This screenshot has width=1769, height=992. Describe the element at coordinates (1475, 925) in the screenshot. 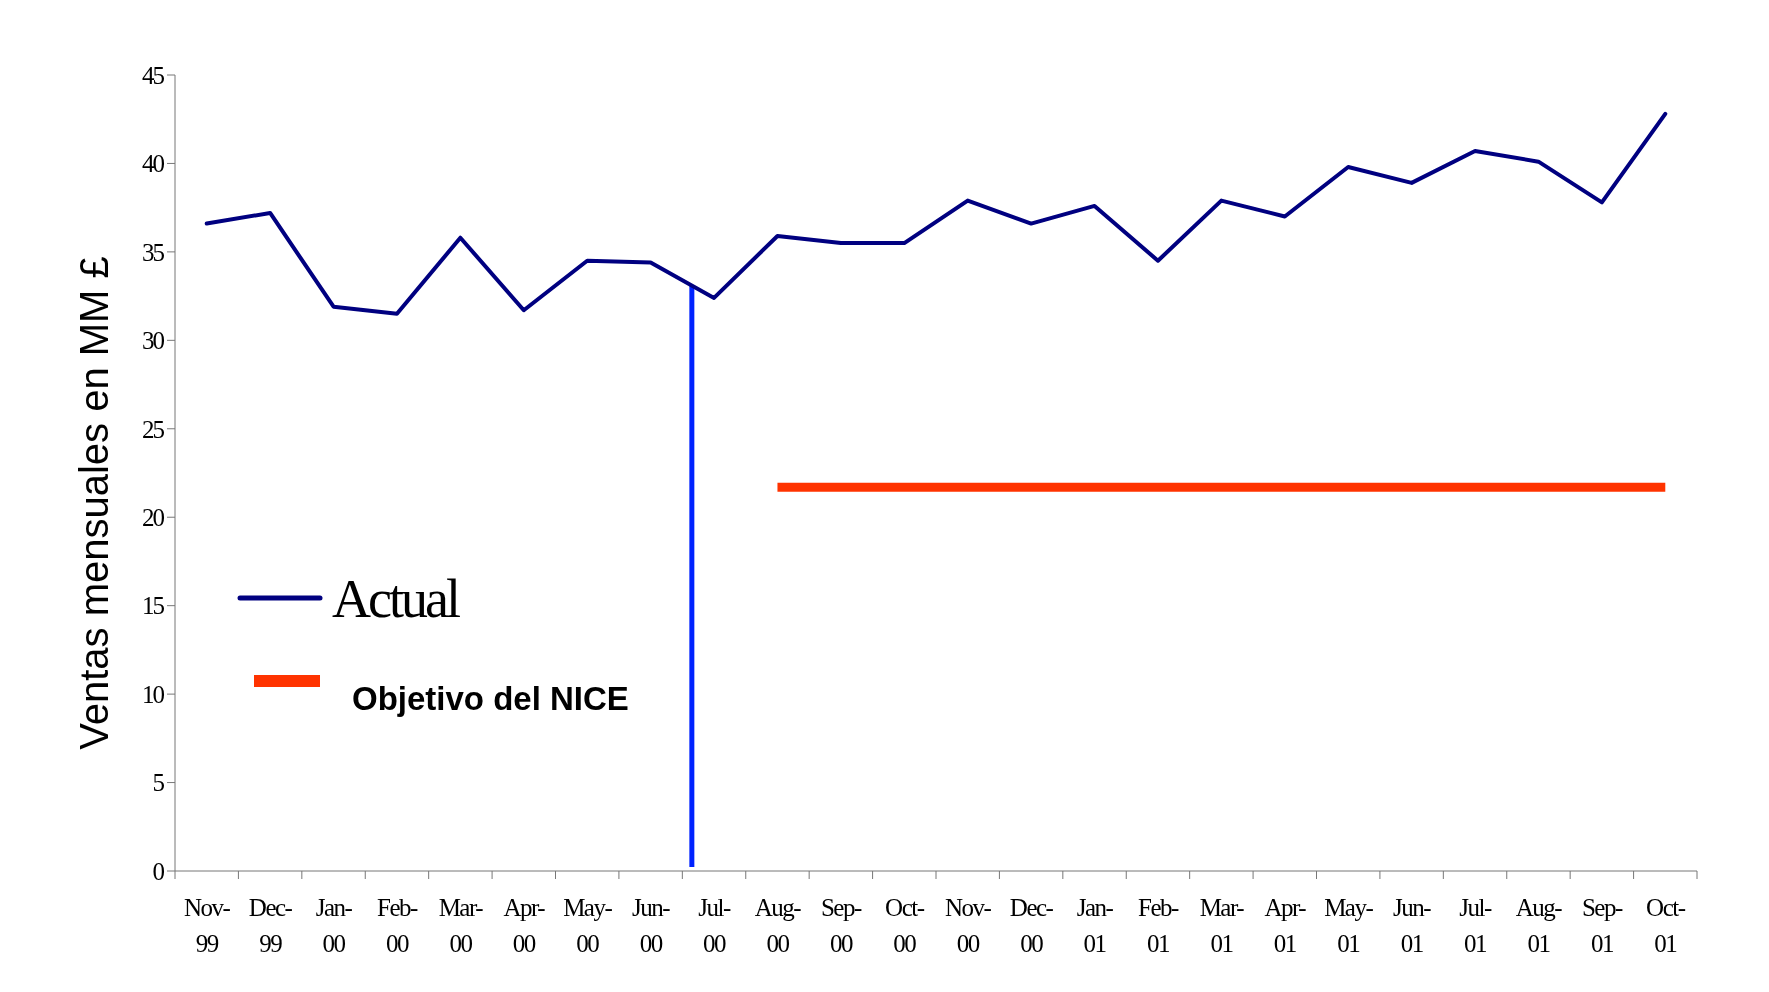

I see `x-tick-label: Jul-01` at that location.